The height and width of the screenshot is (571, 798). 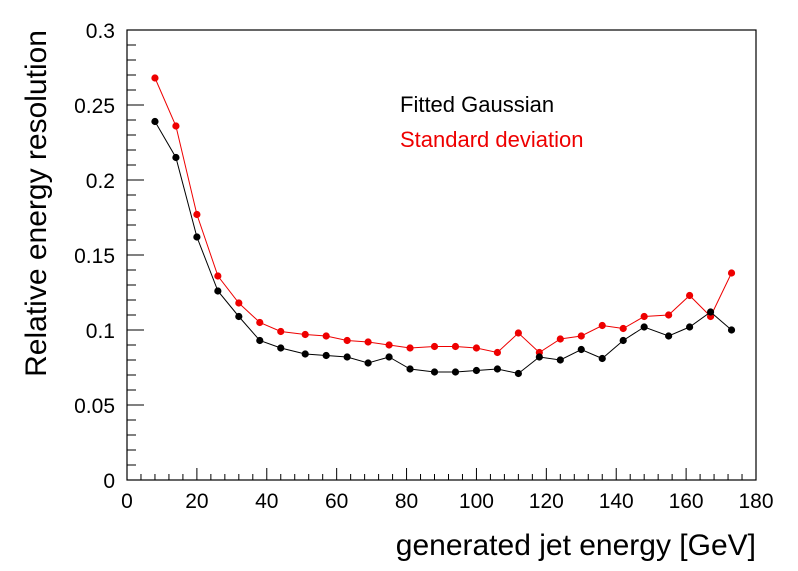 What do you see at coordinates (546, 501) in the screenshot?
I see `x-tick-label: 120` at bounding box center [546, 501].